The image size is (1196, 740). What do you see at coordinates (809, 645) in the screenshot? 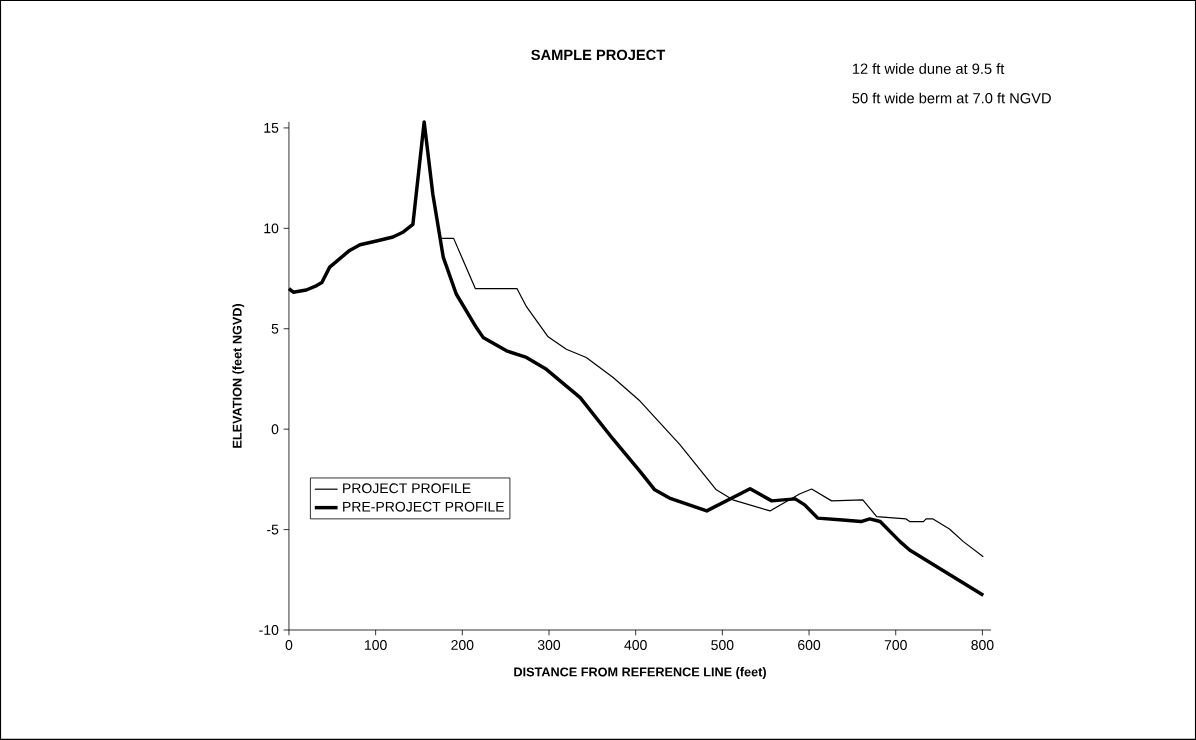
I see `x-tick-label: 600` at bounding box center [809, 645].